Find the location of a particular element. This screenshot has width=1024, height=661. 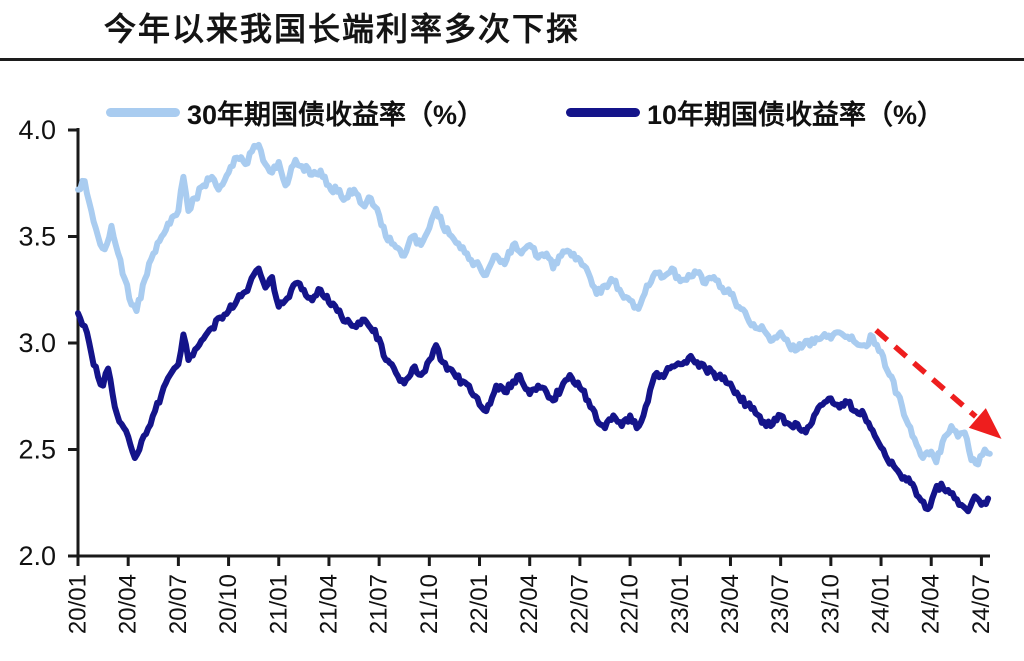

x-tick-label: 20/10 is located at coordinates (228, 604).